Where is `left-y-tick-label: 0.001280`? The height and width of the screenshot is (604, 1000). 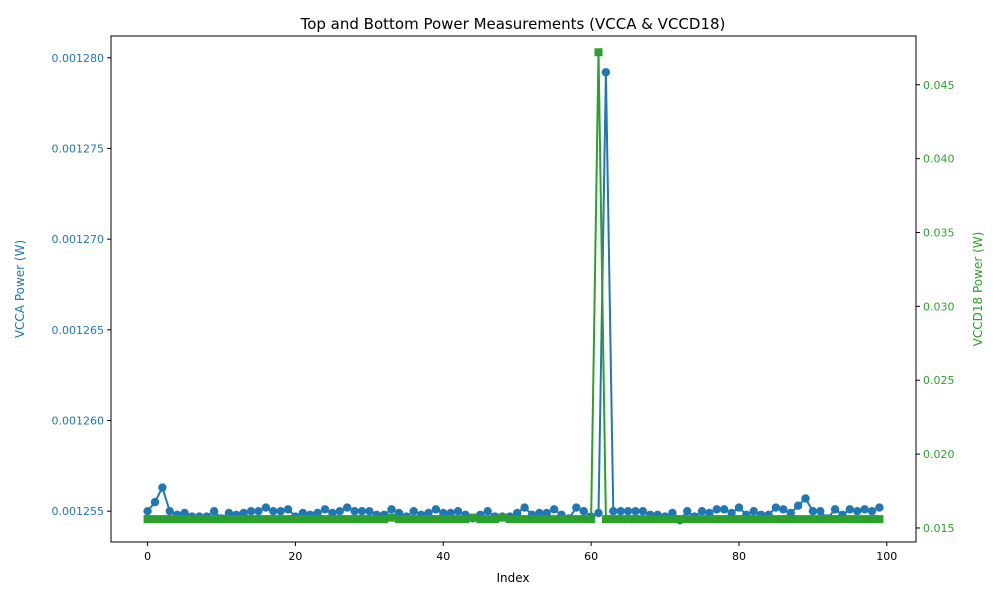
left-y-tick-label: 0.001280 is located at coordinates (78, 58).